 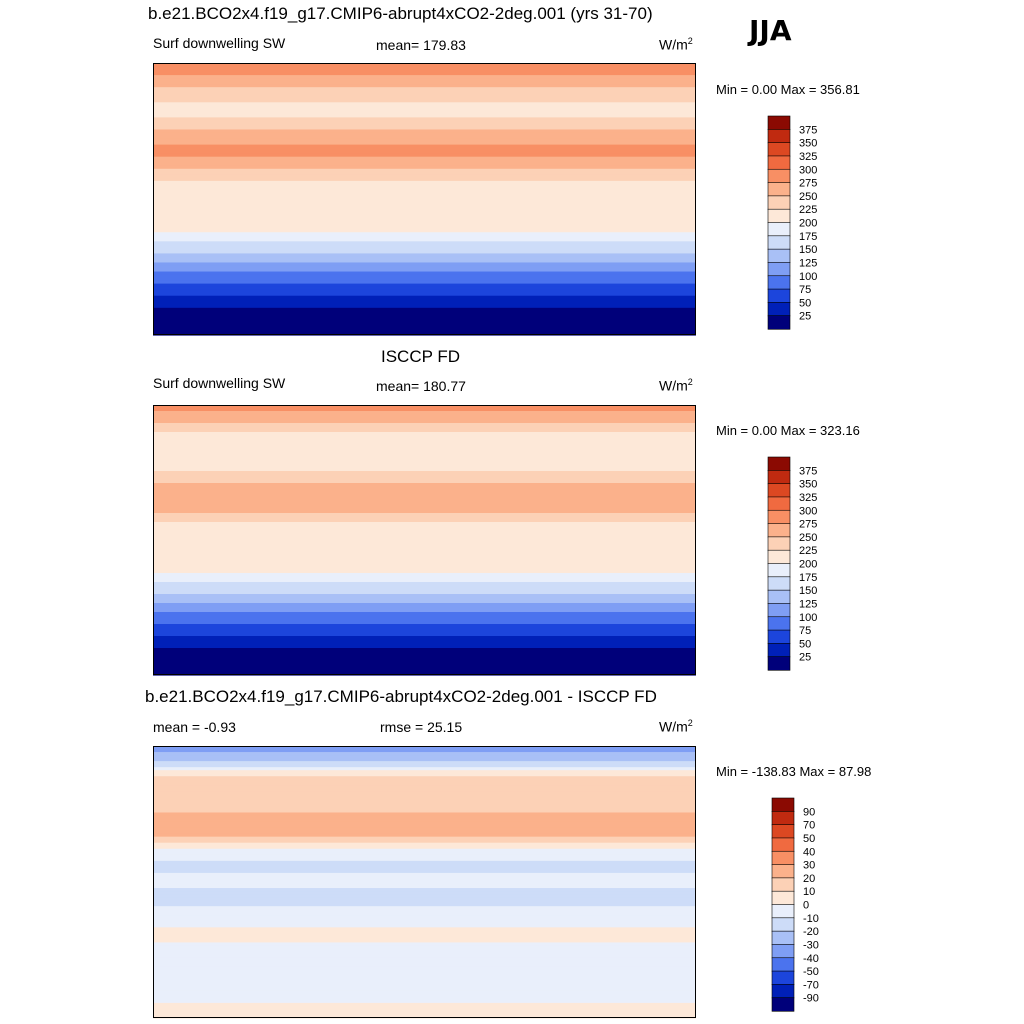 I want to click on panel-1-minmax: Min = 0.00 Max = 356.81, so click(x=788, y=89).